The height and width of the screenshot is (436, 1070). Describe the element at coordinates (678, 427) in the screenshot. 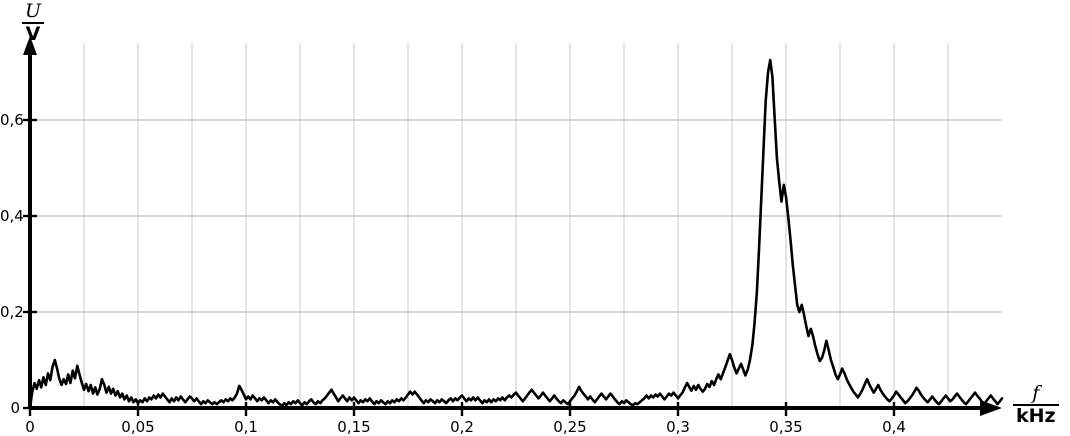

I see `x-tick-label: 0,3` at that location.